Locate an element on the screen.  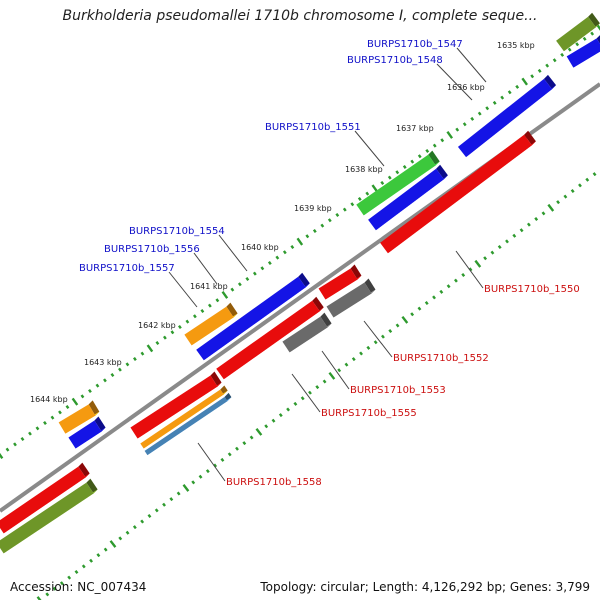
gene-olive-bottom is located at coordinates (49, 516).